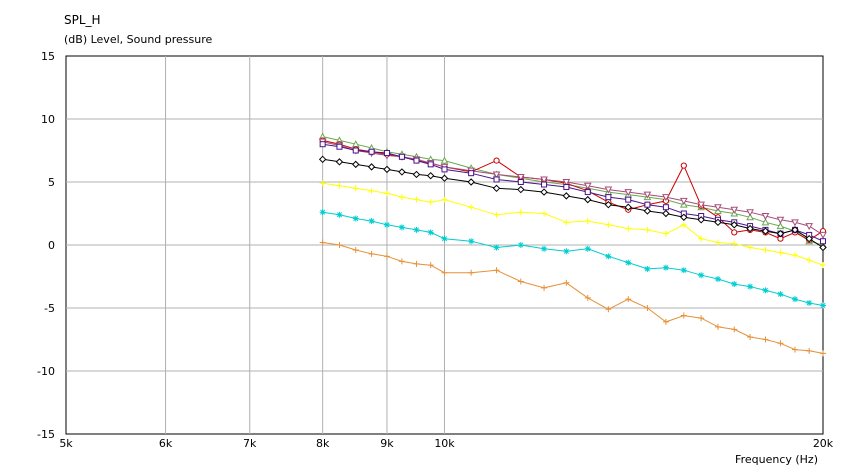  Describe the element at coordinates (46, 434) in the screenshot. I see `y-tick-label: -15` at that location.